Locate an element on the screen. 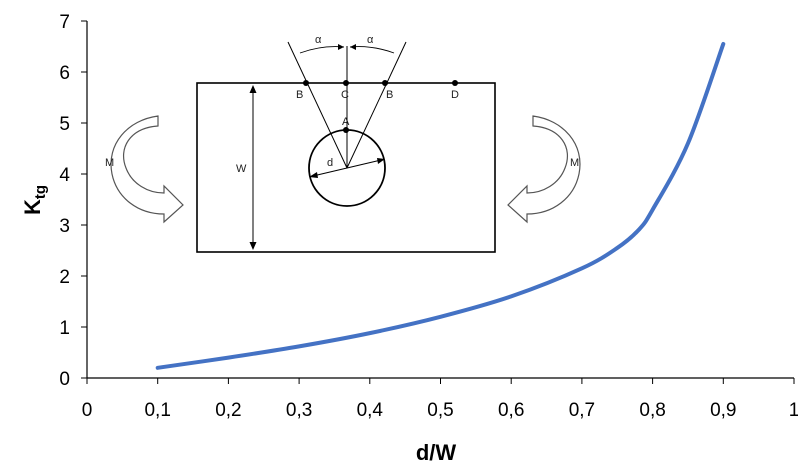 The width and height of the screenshot is (798, 471). x-tick-label: 0,8 is located at coordinates (652, 410).